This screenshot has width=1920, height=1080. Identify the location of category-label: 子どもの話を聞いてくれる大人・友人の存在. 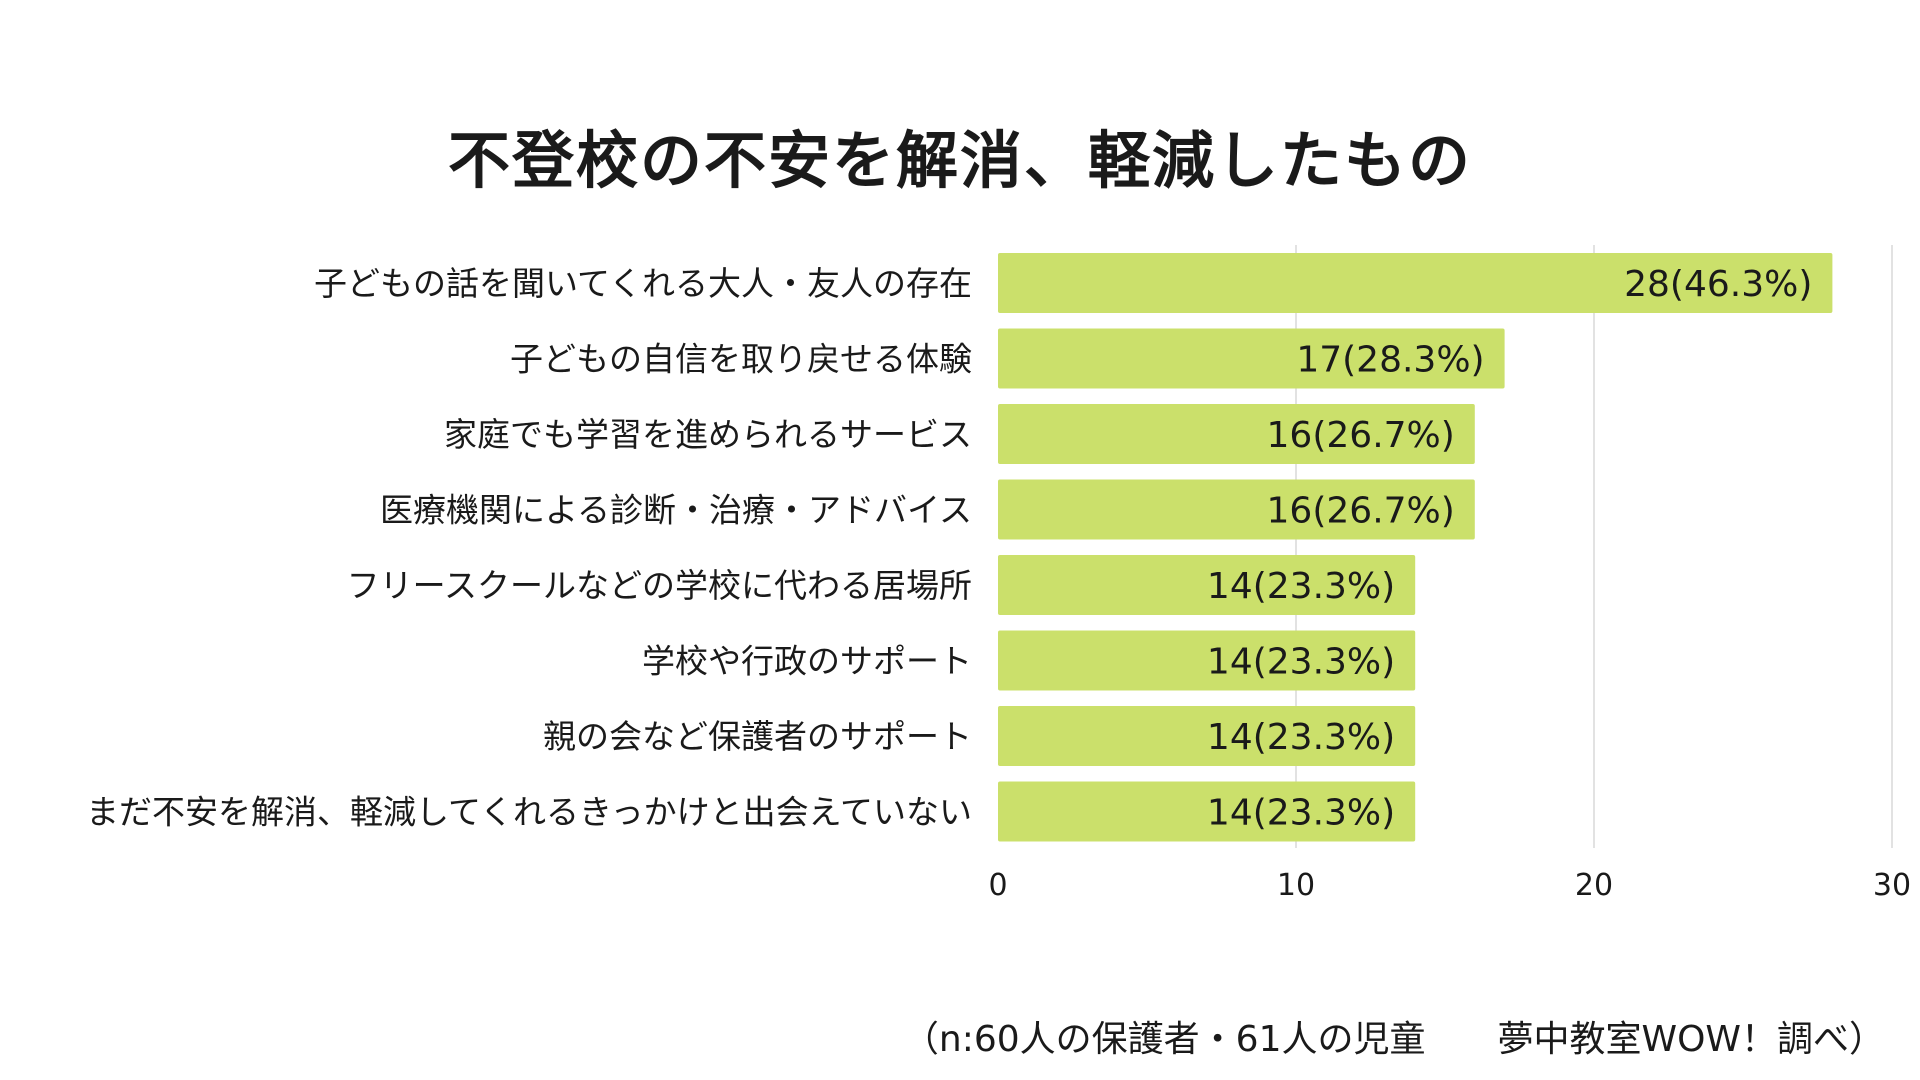
(643, 283).